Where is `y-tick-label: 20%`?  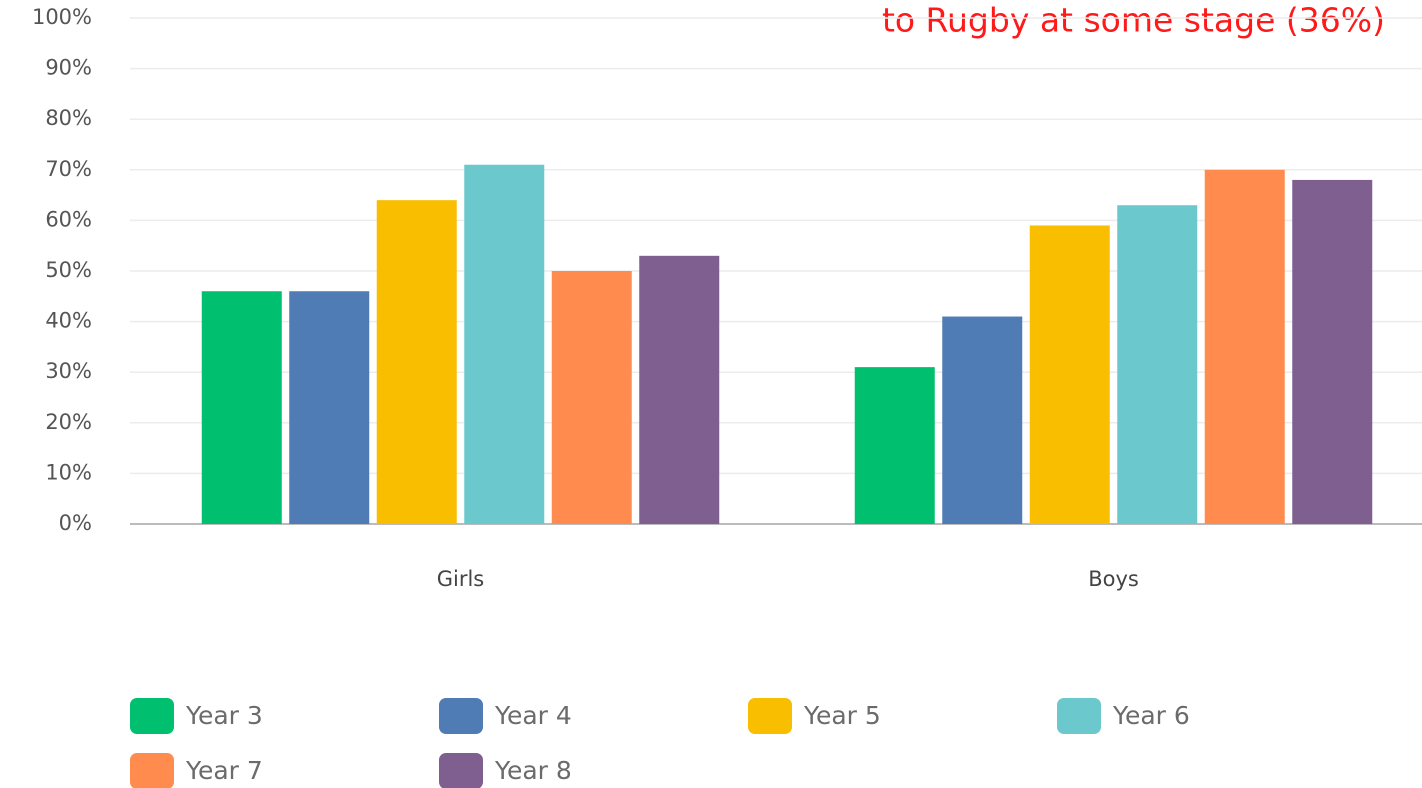
y-tick-label: 20% is located at coordinates (68, 422).